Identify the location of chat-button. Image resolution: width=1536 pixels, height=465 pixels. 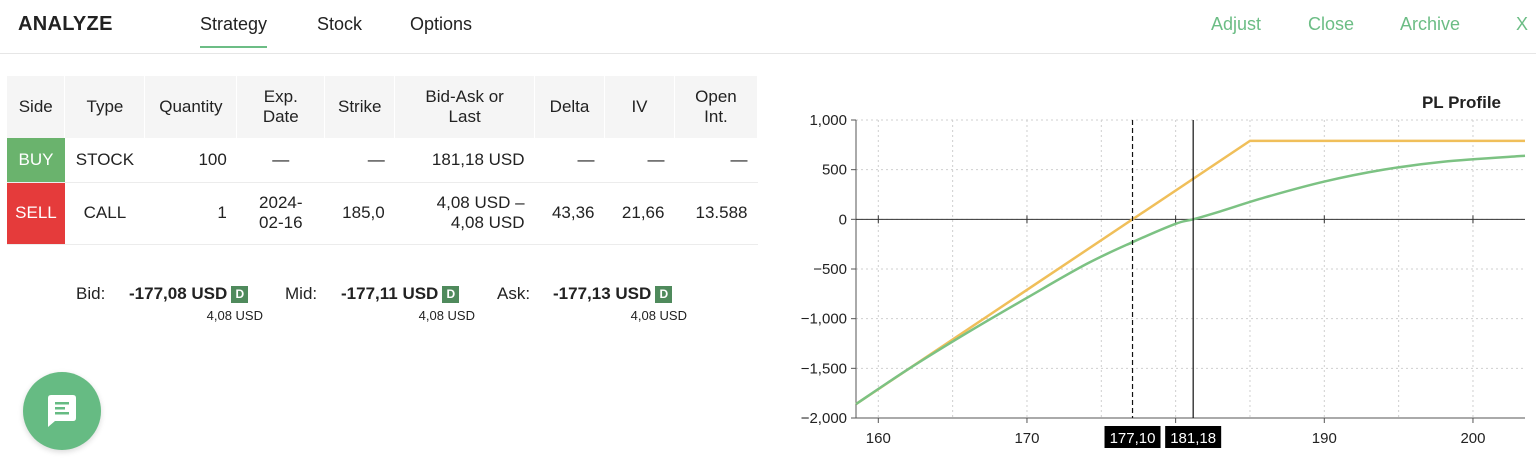
(62, 411).